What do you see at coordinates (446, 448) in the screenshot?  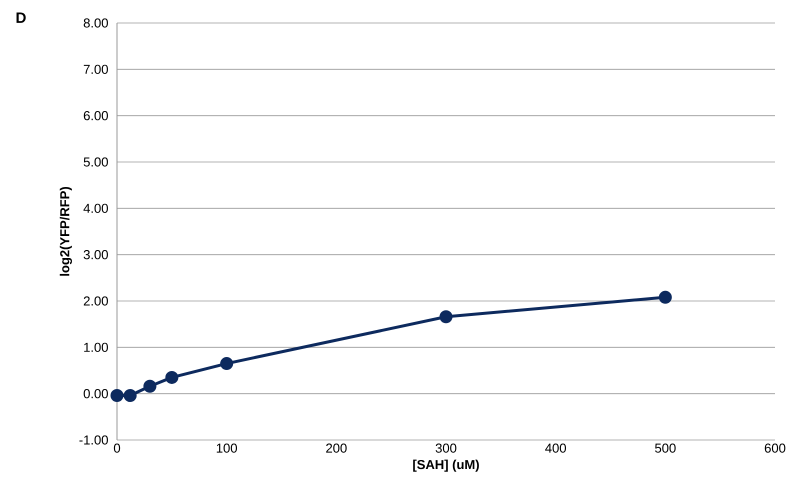 I see `x-tick-label: 300` at bounding box center [446, 448].